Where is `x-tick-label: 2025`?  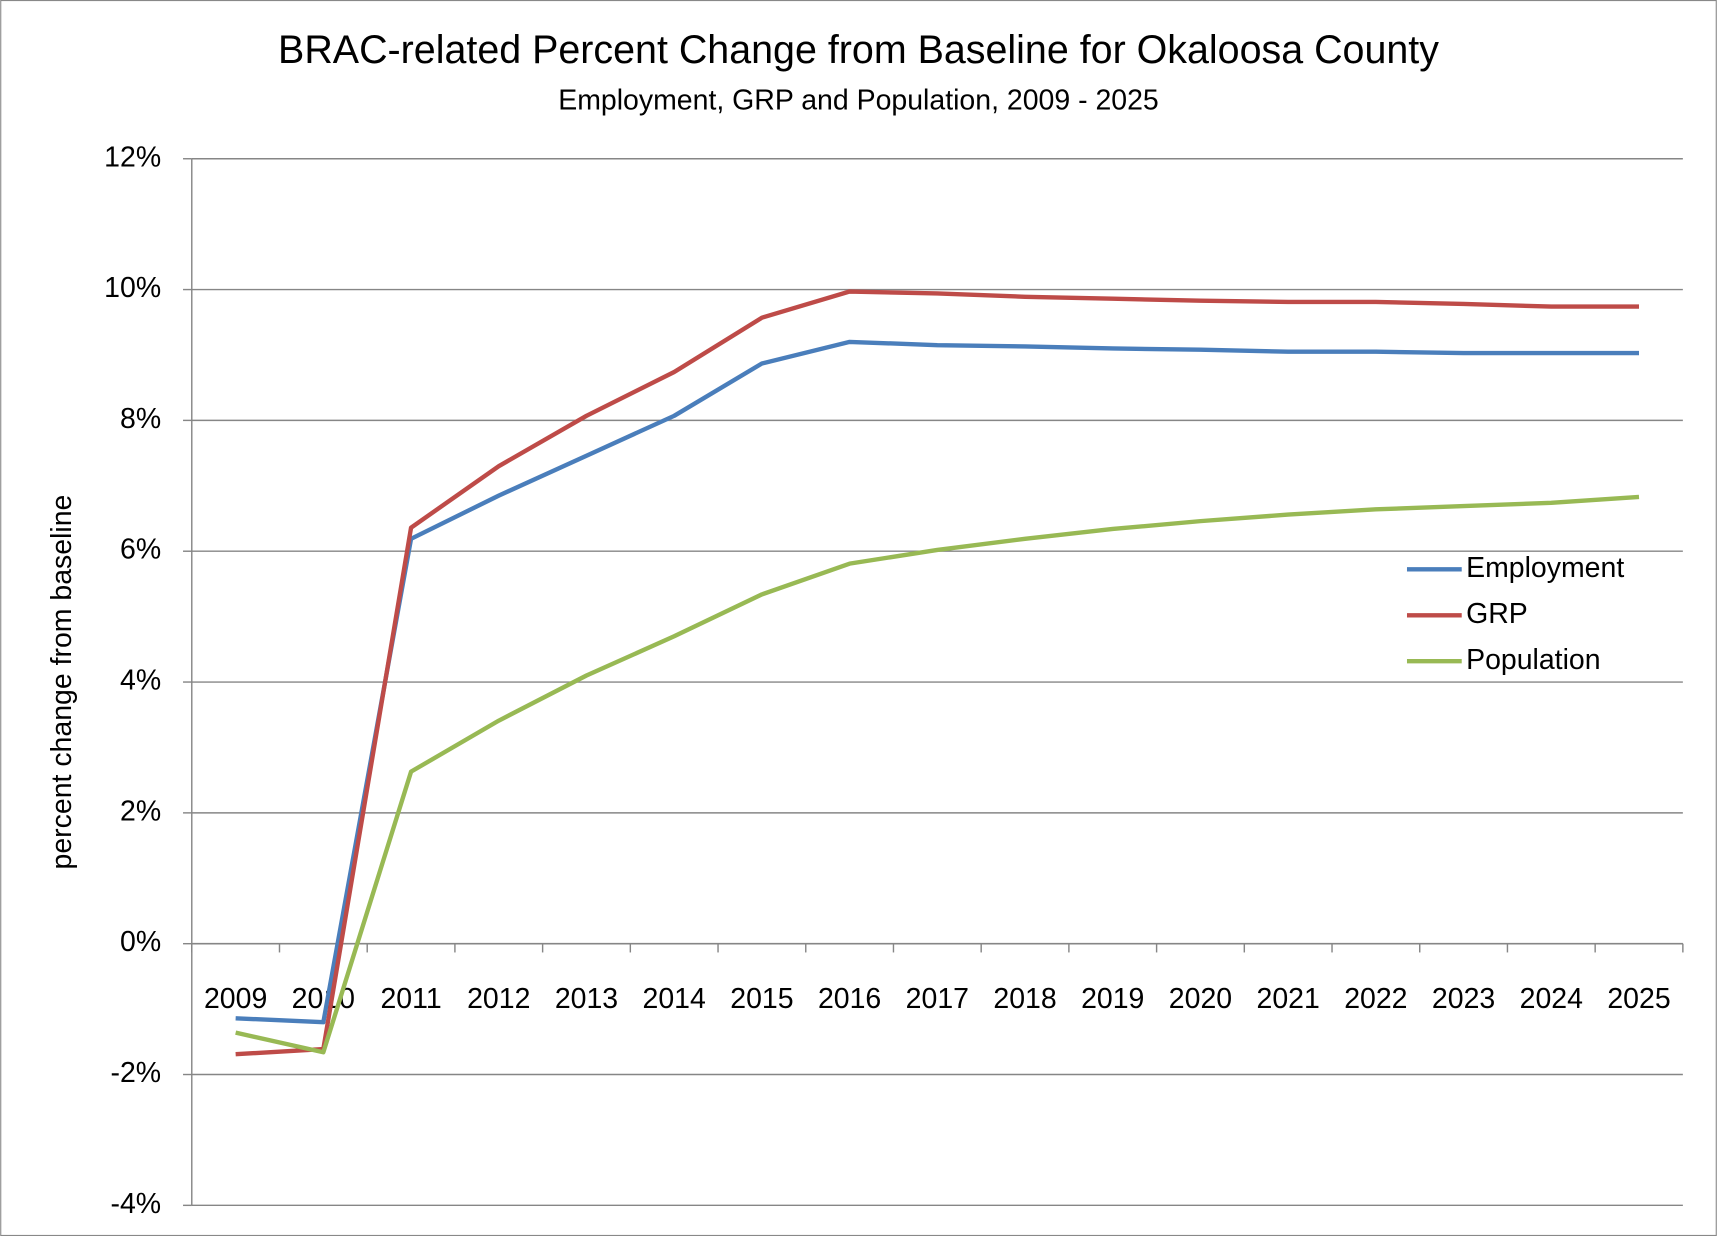
x-tick-label: 2025 is located at coordinates (1638, 999).